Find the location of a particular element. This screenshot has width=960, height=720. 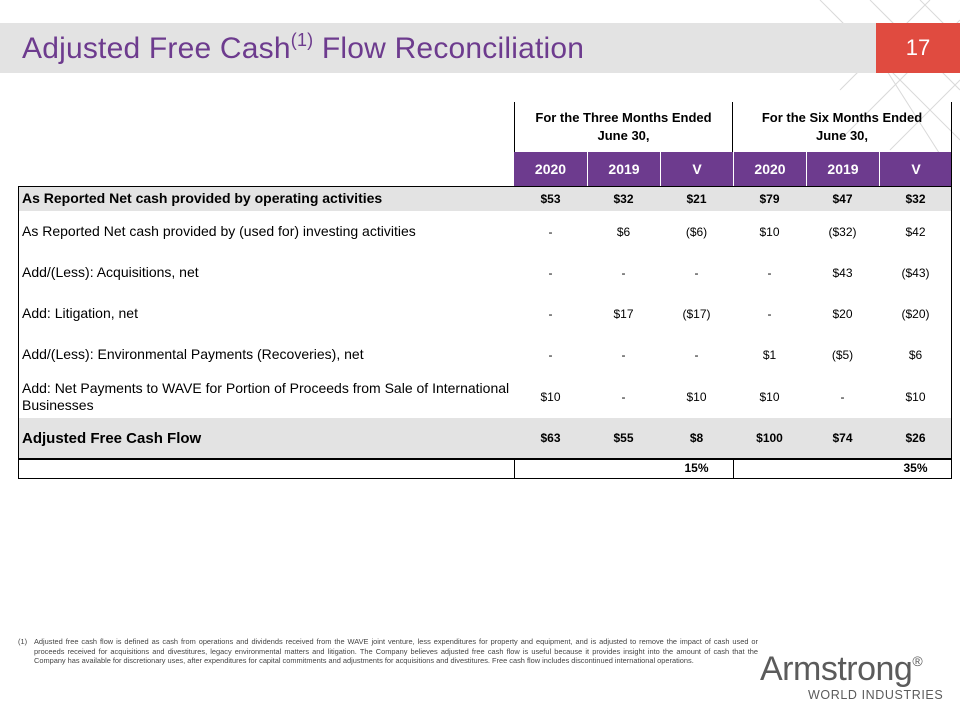

page-number: 17 is located at coordinates (918, 47).